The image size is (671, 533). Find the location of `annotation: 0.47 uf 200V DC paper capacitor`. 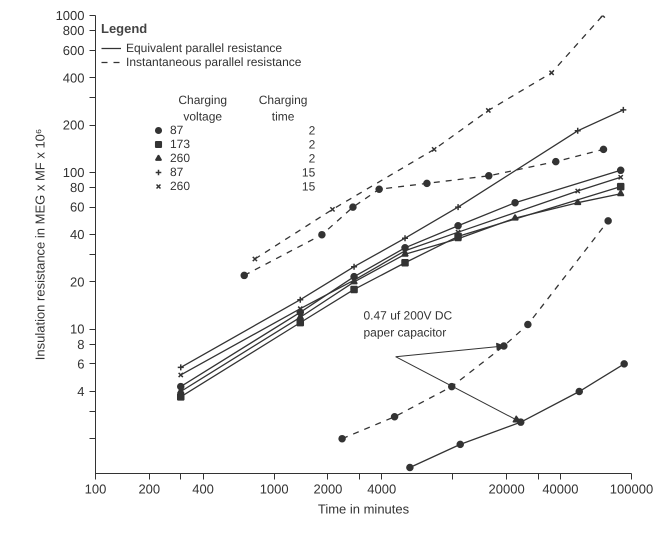

annotation: 0.47 uf 200V DC paper capacitor is located at coordinates (408, 324).